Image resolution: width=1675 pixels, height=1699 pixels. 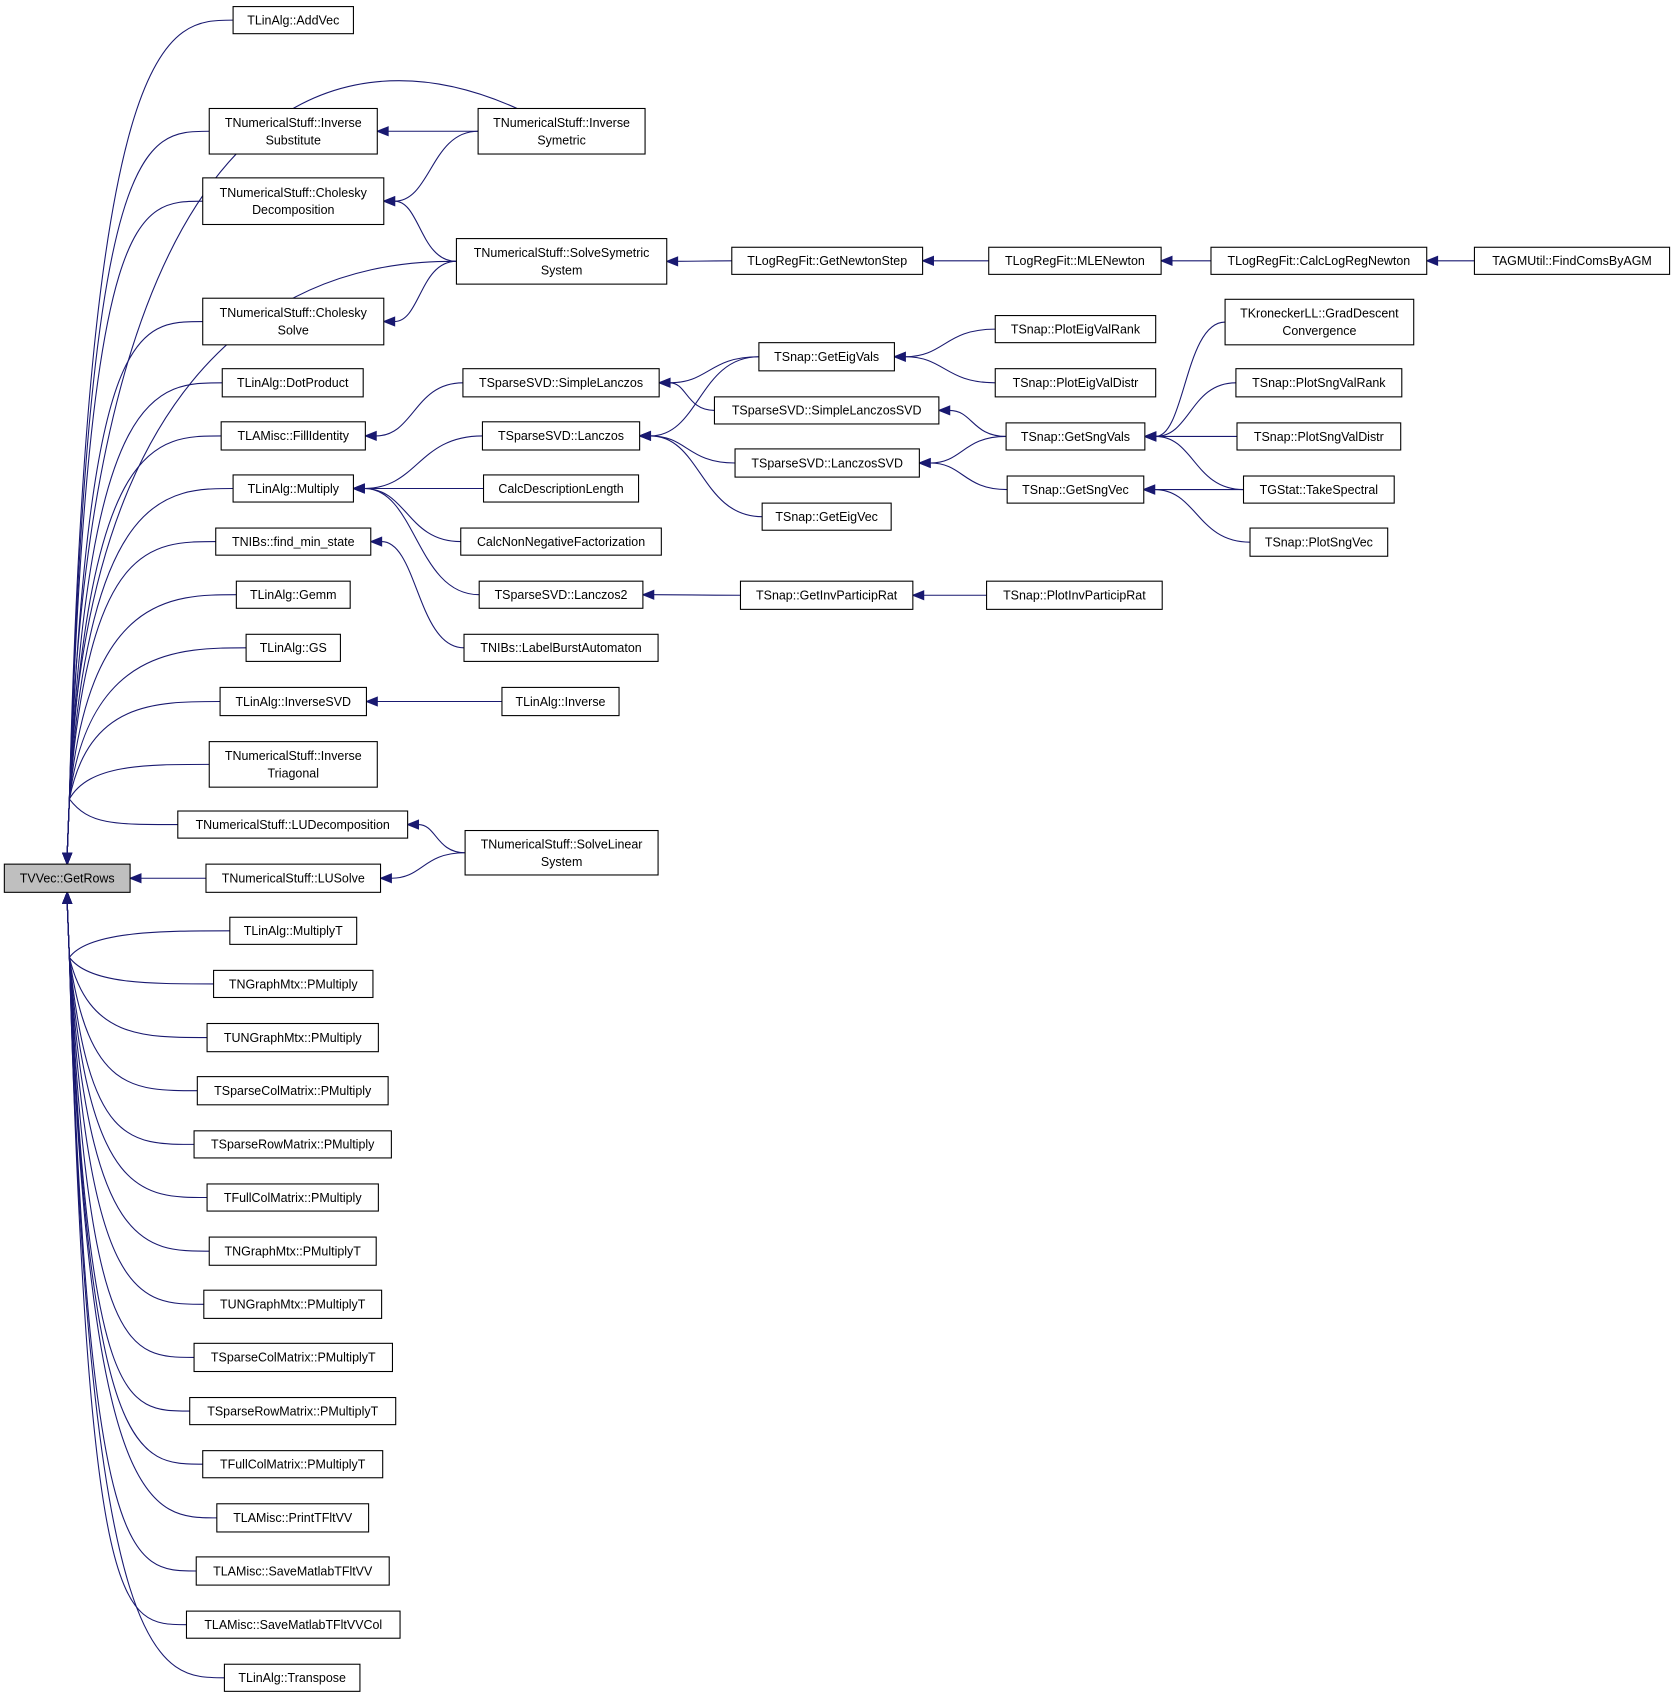 What do you see at coordinates (560, 701) in the screenshot?
I see `node-inverse: TLinAlg::Inverse` at bounding box center [560, 701].